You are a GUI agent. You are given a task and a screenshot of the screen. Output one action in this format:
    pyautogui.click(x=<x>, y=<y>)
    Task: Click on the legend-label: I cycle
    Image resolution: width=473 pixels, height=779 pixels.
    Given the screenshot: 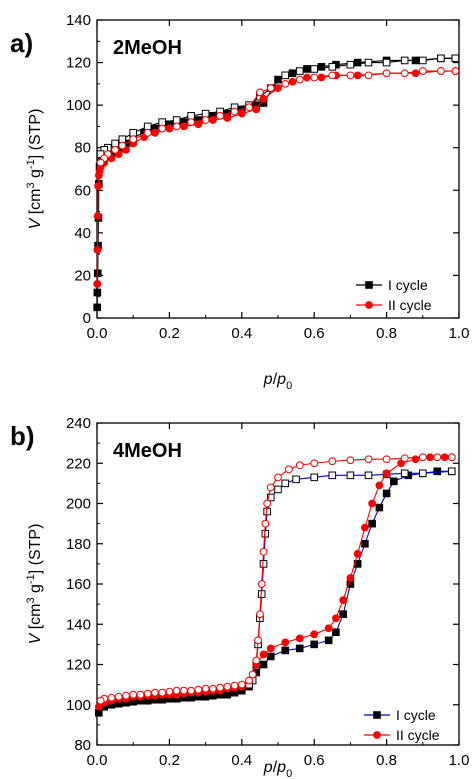 What is the action you would take?
    pyautogui.click(x=416, y=715)
    